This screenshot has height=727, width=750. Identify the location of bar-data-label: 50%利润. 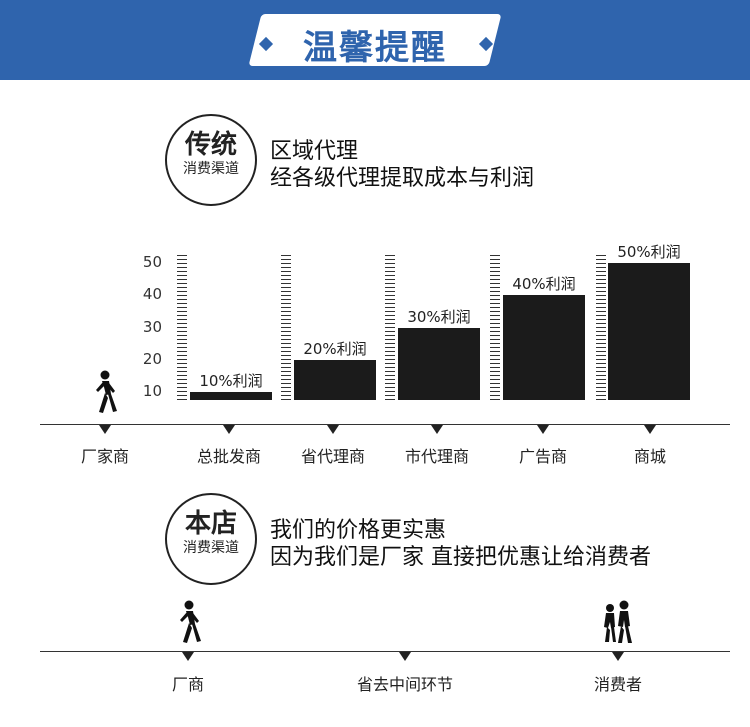
(649, 252).